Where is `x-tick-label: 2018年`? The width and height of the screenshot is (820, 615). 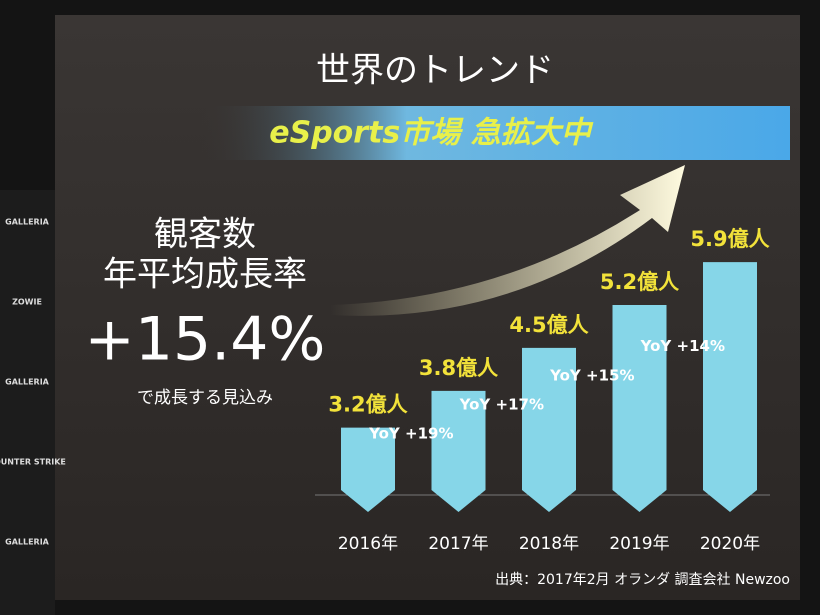 x-tick-label: 2018年 is located at coordinates (549, 544).